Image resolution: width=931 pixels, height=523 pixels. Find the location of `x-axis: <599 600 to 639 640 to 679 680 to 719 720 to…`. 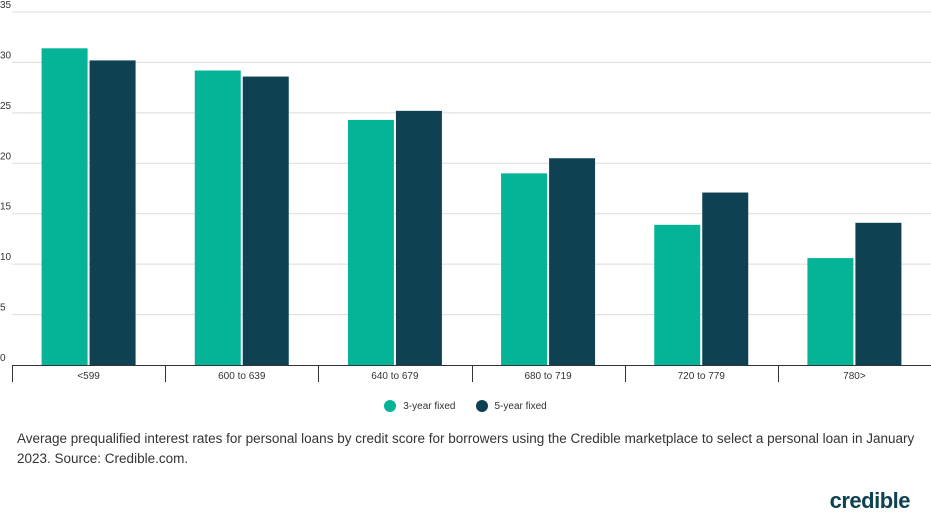

x-axis: <599 600 to 639 640 to 679 680 to 719 720 to… is located at coordinates (471, 373).